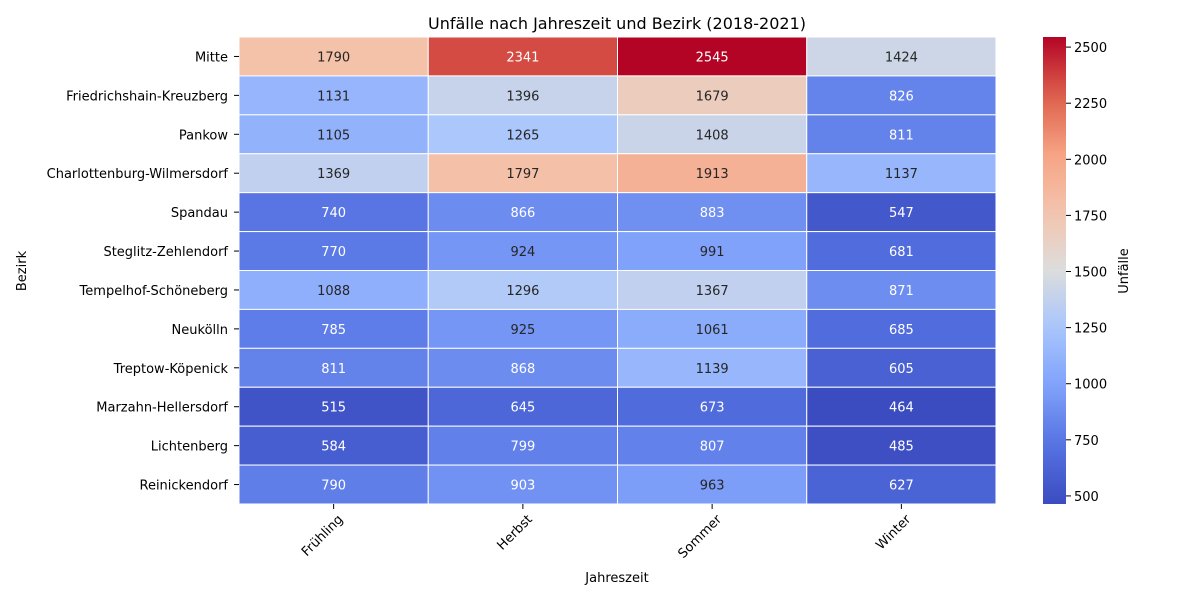 This screenshot has height=604, width=1200. What do you see at coordinates (901, 486) in the screenshot?
I see `cell-value-label: 627` at bounding box center [901, 486].